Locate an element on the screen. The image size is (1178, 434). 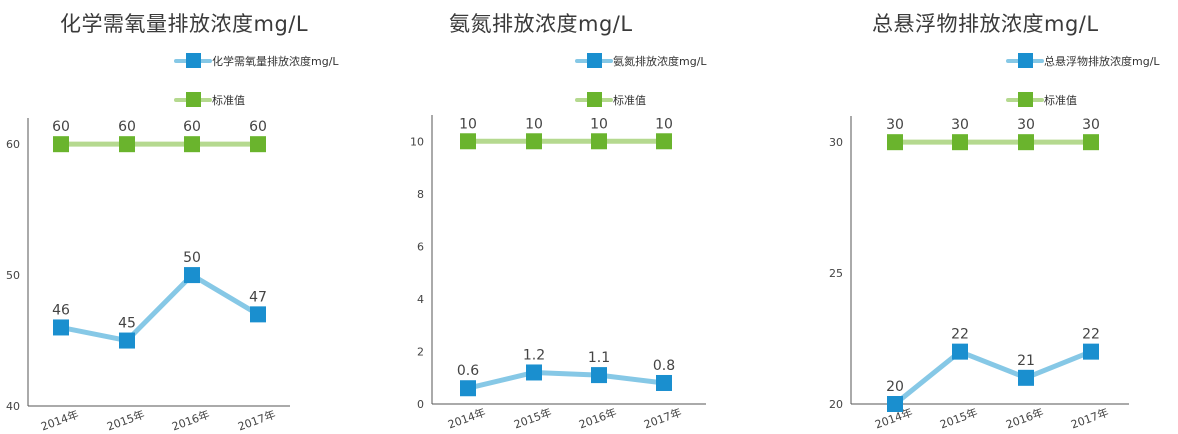
chart-title: 总悬浮物排放浓度mg/L is located at coordinates (985, 24).